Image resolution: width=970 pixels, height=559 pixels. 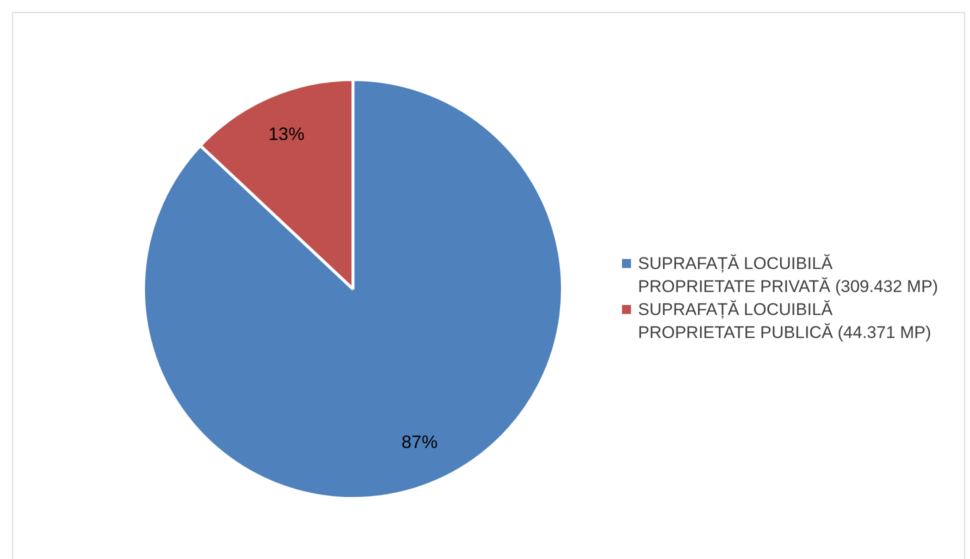 I want to click on data-label: 13%, so click(x=286, y=134).